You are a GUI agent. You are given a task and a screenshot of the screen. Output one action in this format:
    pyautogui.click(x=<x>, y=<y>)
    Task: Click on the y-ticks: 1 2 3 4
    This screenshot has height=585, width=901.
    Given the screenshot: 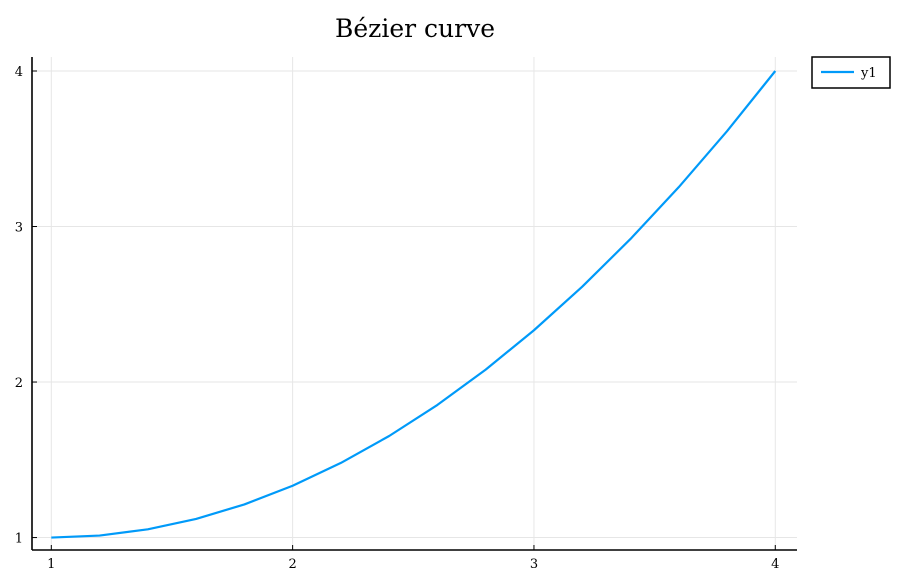 What is the action you would take?
    pyautogui.click(x=26, y=306)
    